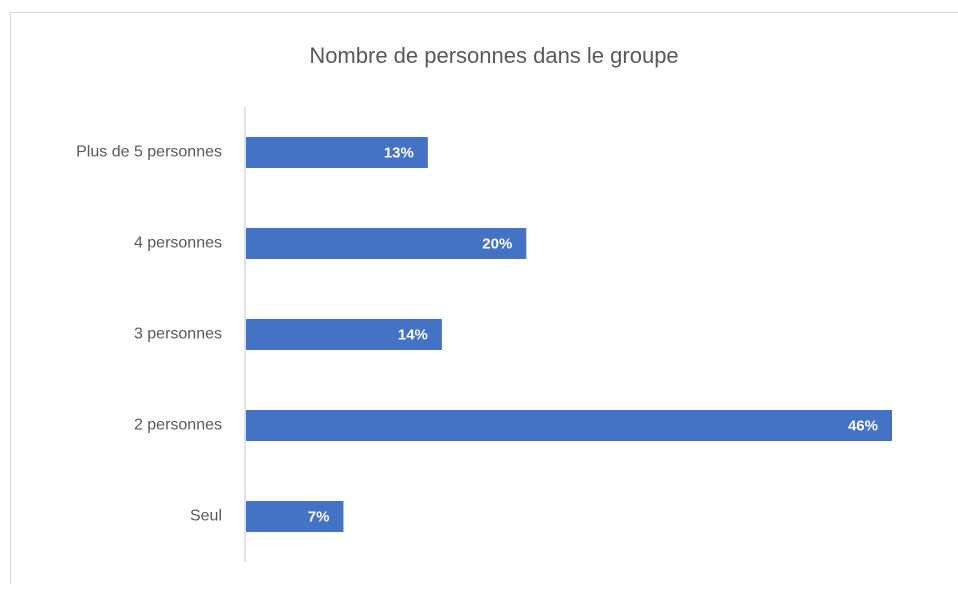 The height and width of the screenshot is (589, 958). What do you see at coordinates (413, 334) in the screenshot?
I see `data-label: 14%` at bounding box center [413, 334].